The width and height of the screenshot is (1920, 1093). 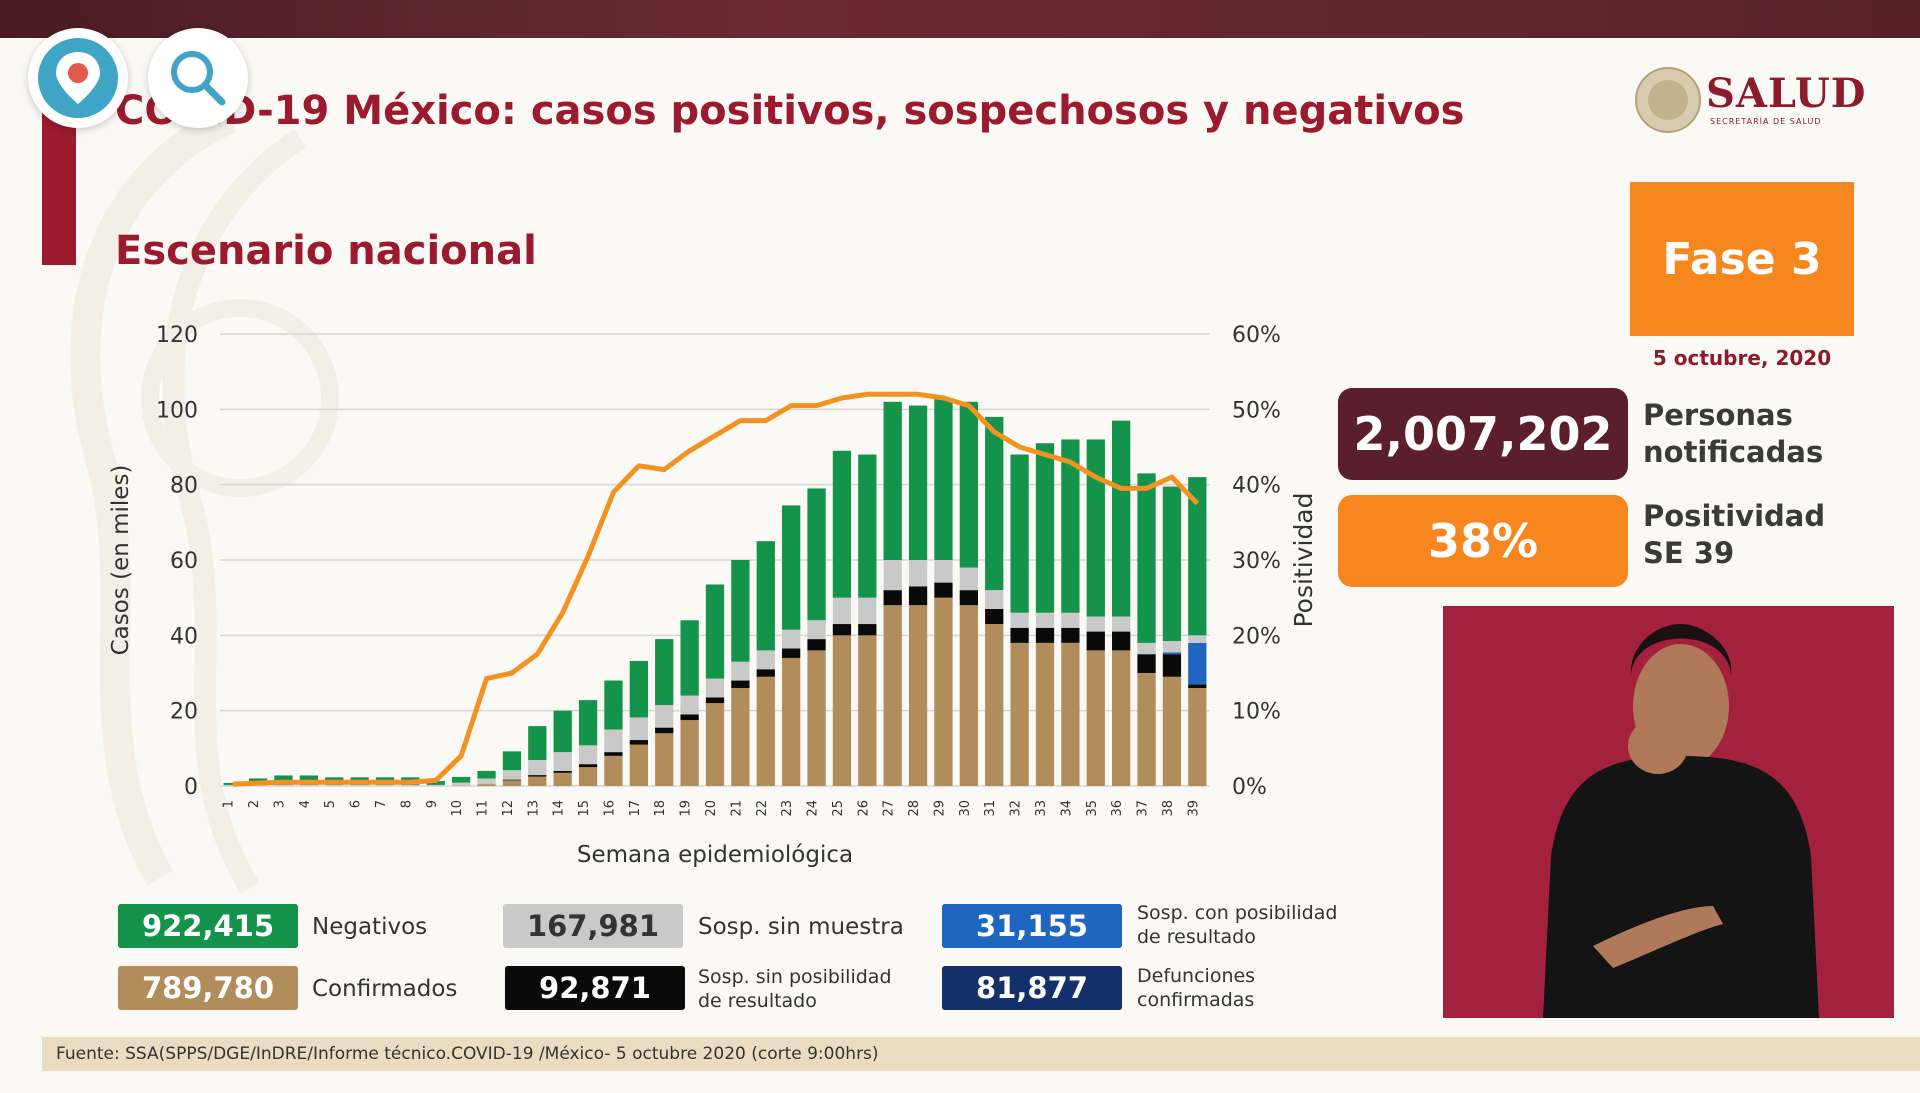 I want to click on x-tick-label: 37, so click(x=1143, y=808).